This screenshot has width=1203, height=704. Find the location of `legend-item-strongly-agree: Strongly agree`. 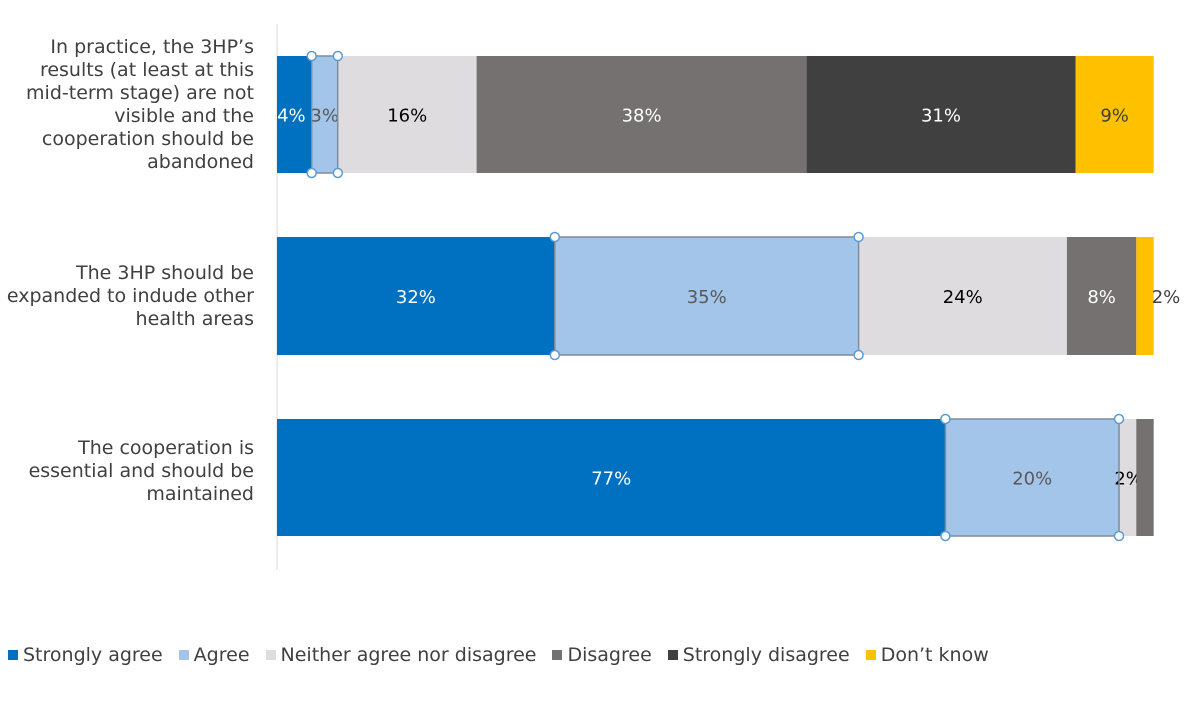

legend-item-strongly-agree: Strongly agree is located at coordinates (85, 655).